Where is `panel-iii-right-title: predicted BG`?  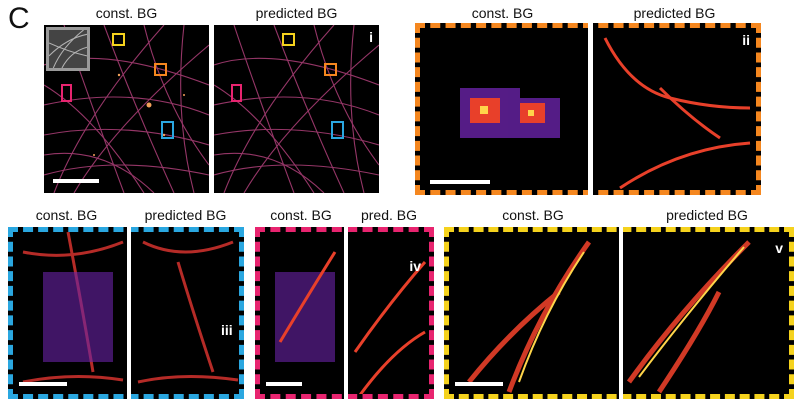 panel-iii-right-title: predicted BG is located at coordinates (185, 215).